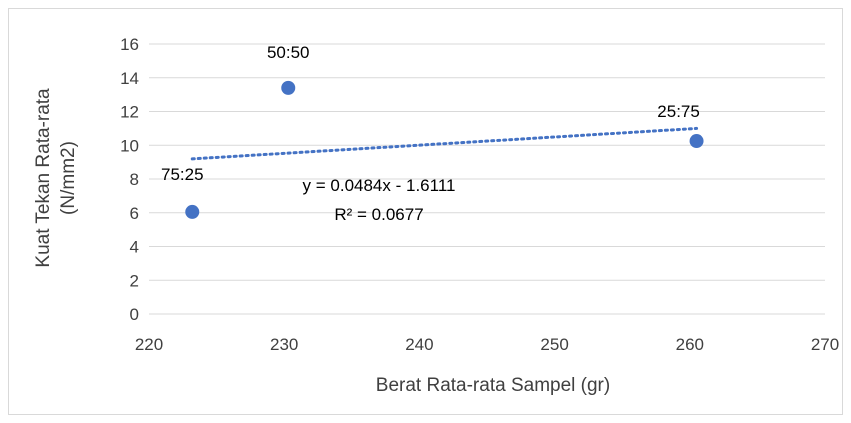 The image size is (851, 423). What do you see at coordinates (678, 111) in the screenshot?
I see `point-label: 25:75` at bounding box center [678, 111].